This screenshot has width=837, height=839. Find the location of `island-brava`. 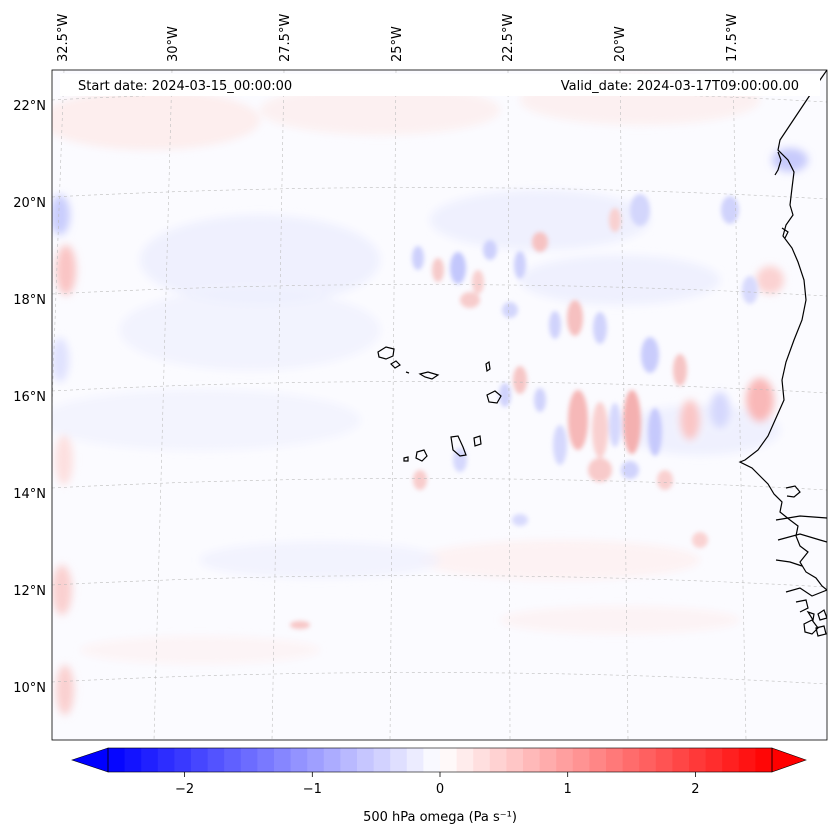

island-brava is located at coordinates (406, 459).